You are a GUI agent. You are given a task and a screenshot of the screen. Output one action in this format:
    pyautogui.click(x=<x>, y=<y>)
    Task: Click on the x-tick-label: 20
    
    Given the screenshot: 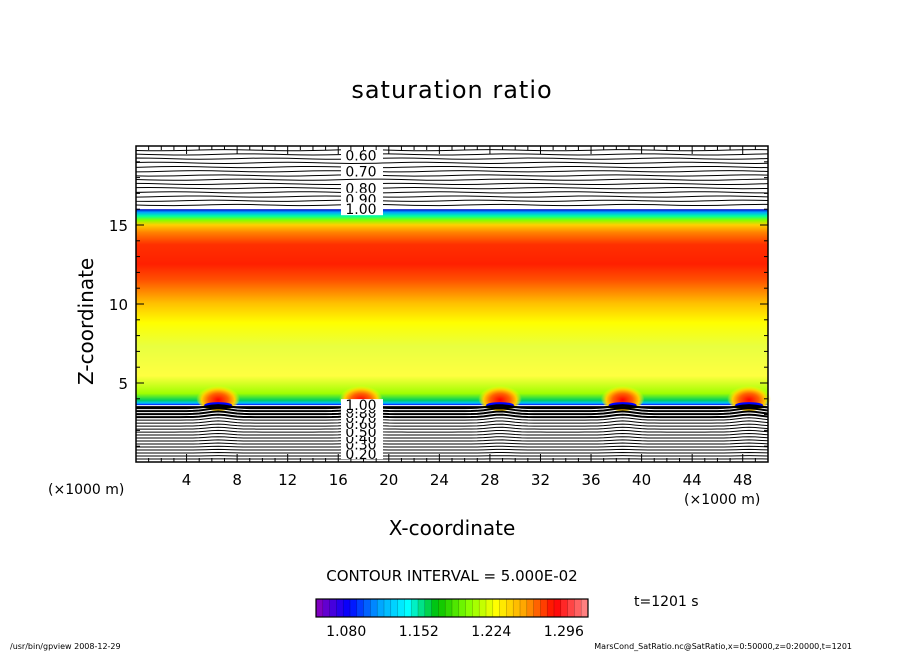 What is the action you would take?
    pyautogui.click(x=388, y=480)
    